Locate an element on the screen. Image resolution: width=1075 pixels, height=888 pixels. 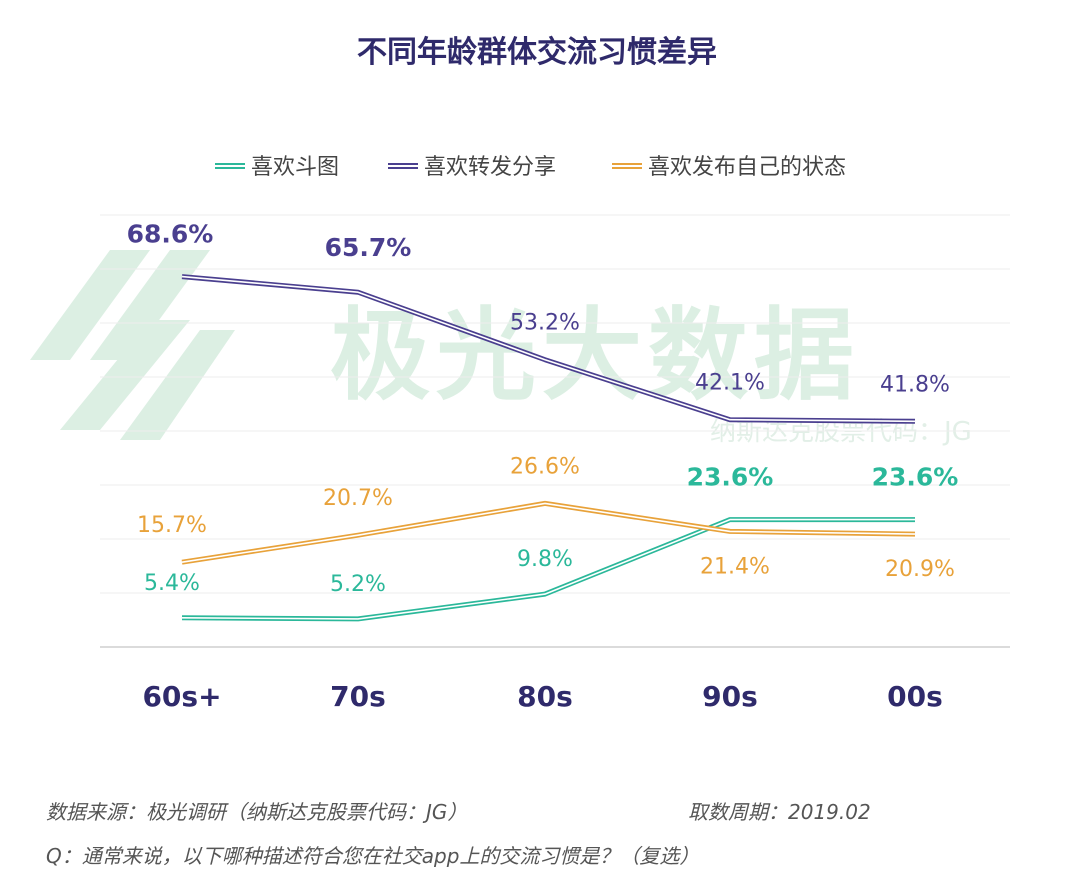
x-axis: 60s+ 70s 80s 90s 00s is located at coordinates (542, 696).